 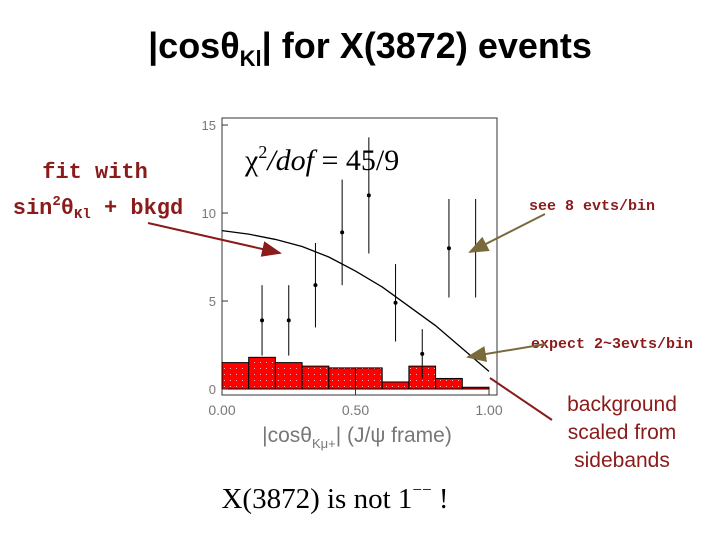 What do you see at coordinates (209, 213) in the screenshot?
I see `y-tick-label: 10` at bounding box center [209, 213].